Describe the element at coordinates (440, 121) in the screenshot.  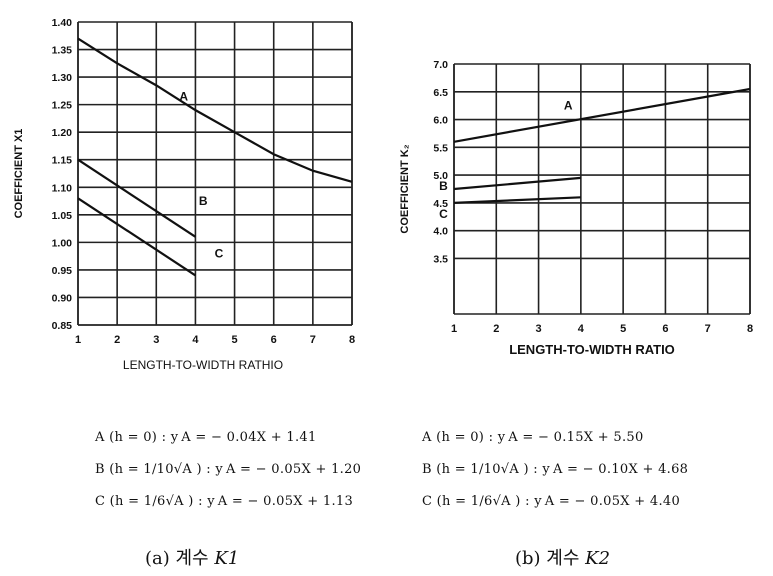
I see `y-tick-label: 6.0` at that location.